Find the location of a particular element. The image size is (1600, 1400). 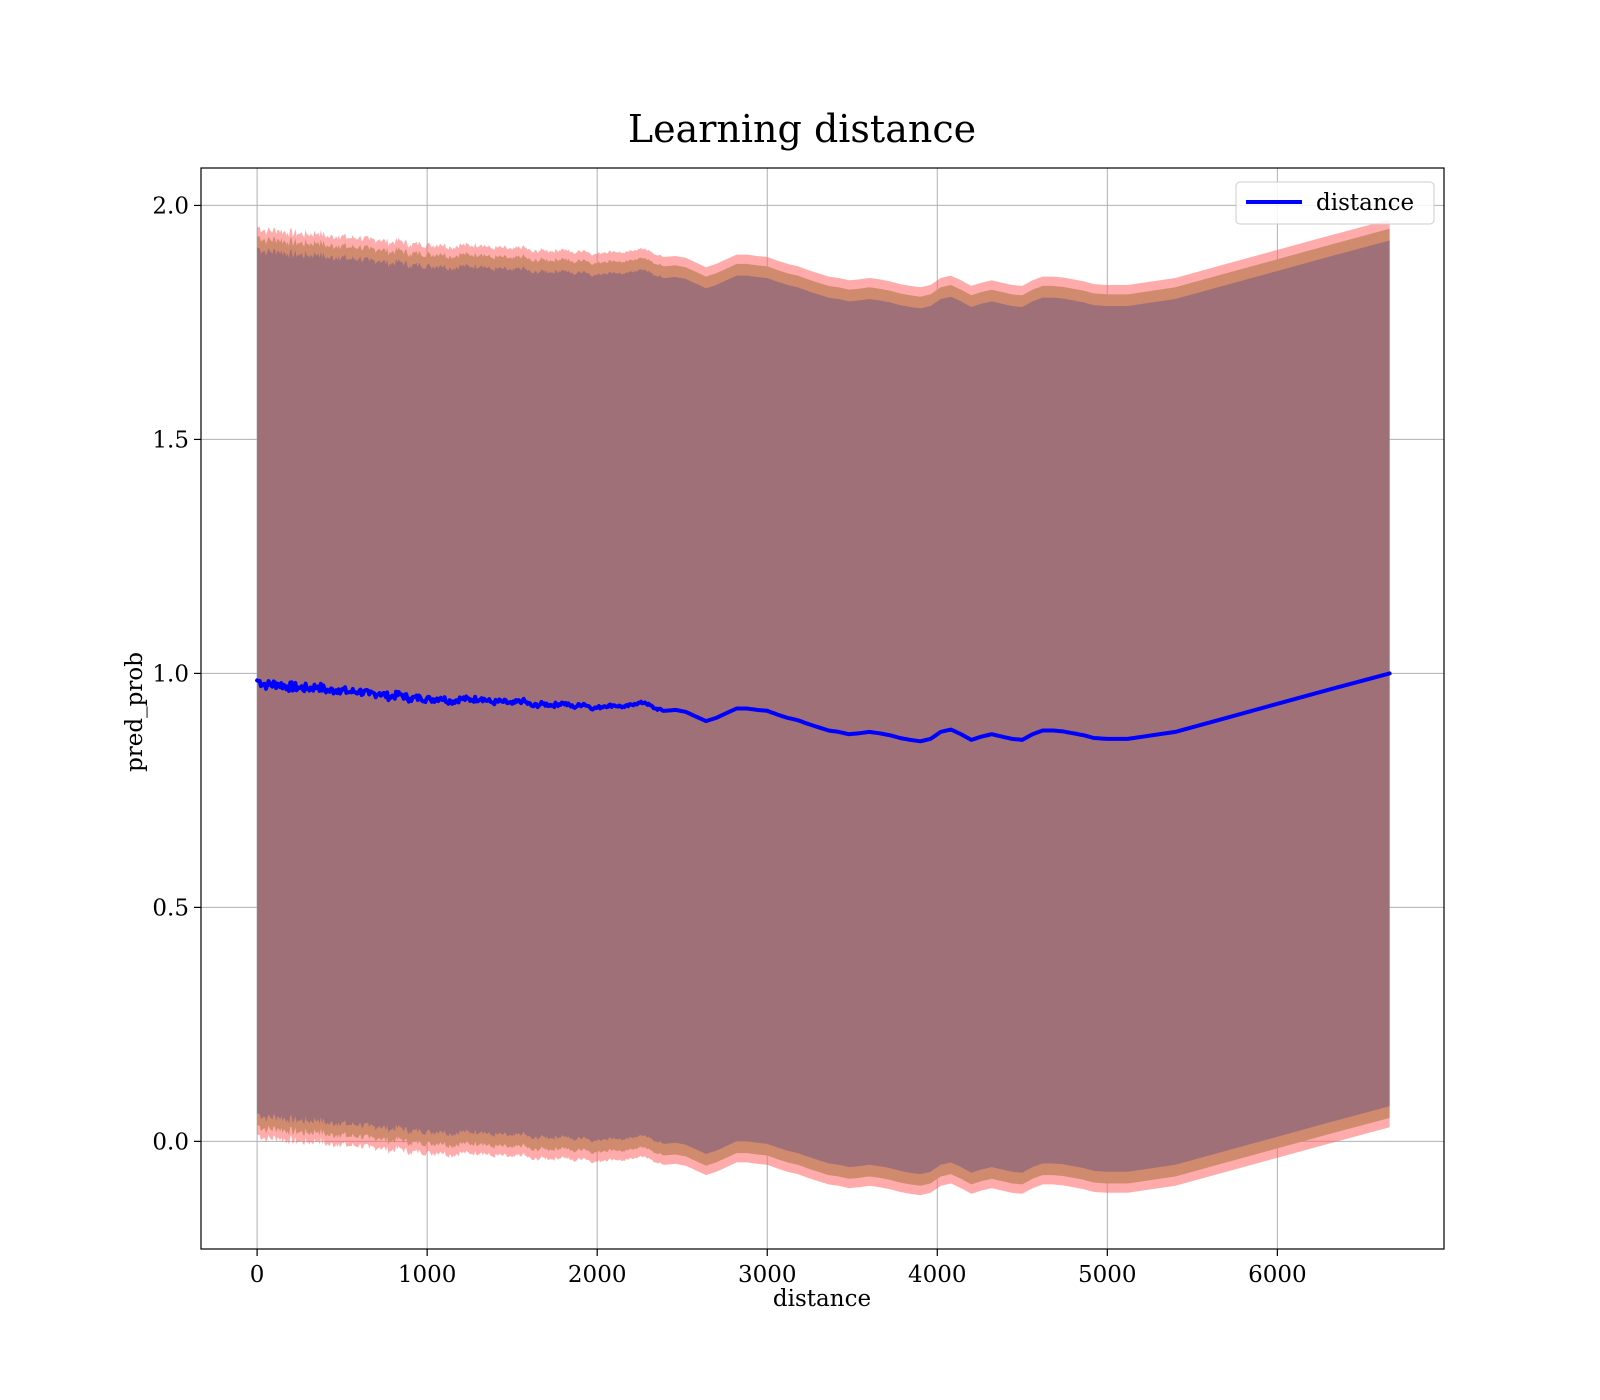

x-tick-label: 4000 is located at coordinates (937, 1275).